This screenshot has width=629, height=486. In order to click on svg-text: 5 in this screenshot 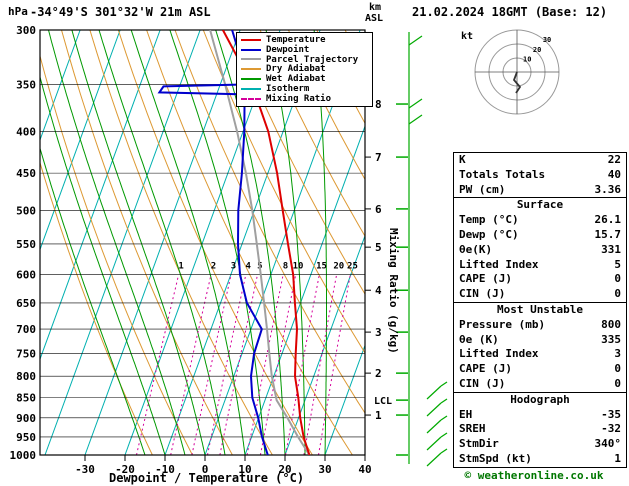, I will do `click(378, 247)`.